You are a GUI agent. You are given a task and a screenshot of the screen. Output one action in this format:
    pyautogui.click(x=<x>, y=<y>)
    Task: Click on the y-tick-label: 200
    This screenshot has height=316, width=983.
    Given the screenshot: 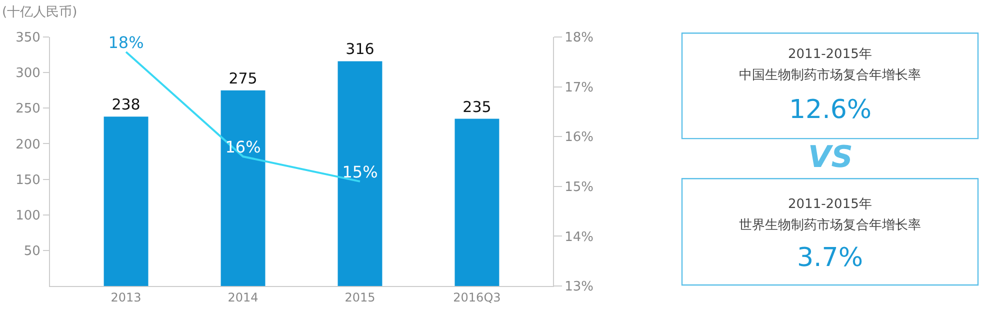 What is the action you would take?
    pyautogui.click(x=28, y=144)
    